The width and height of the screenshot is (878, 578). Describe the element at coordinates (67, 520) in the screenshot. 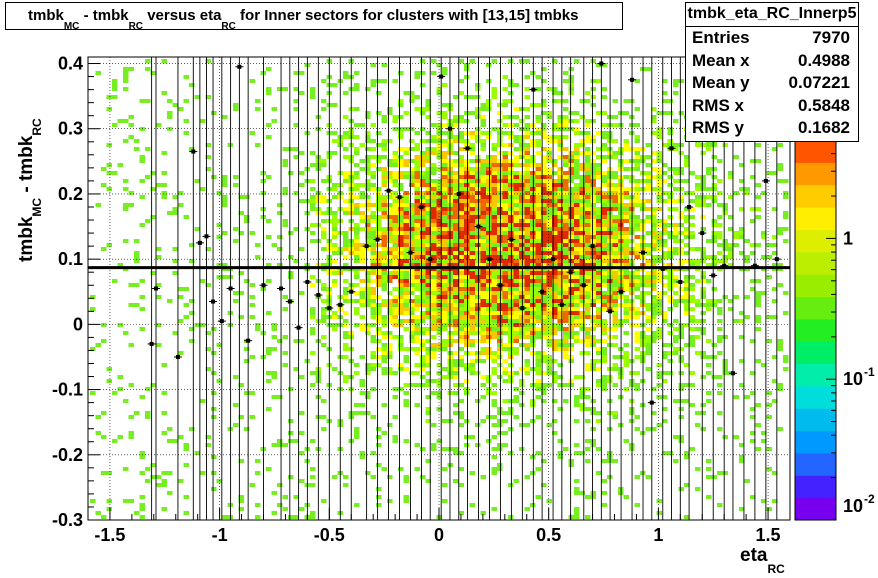

I see `y-tick-label: -0.3` at that location.